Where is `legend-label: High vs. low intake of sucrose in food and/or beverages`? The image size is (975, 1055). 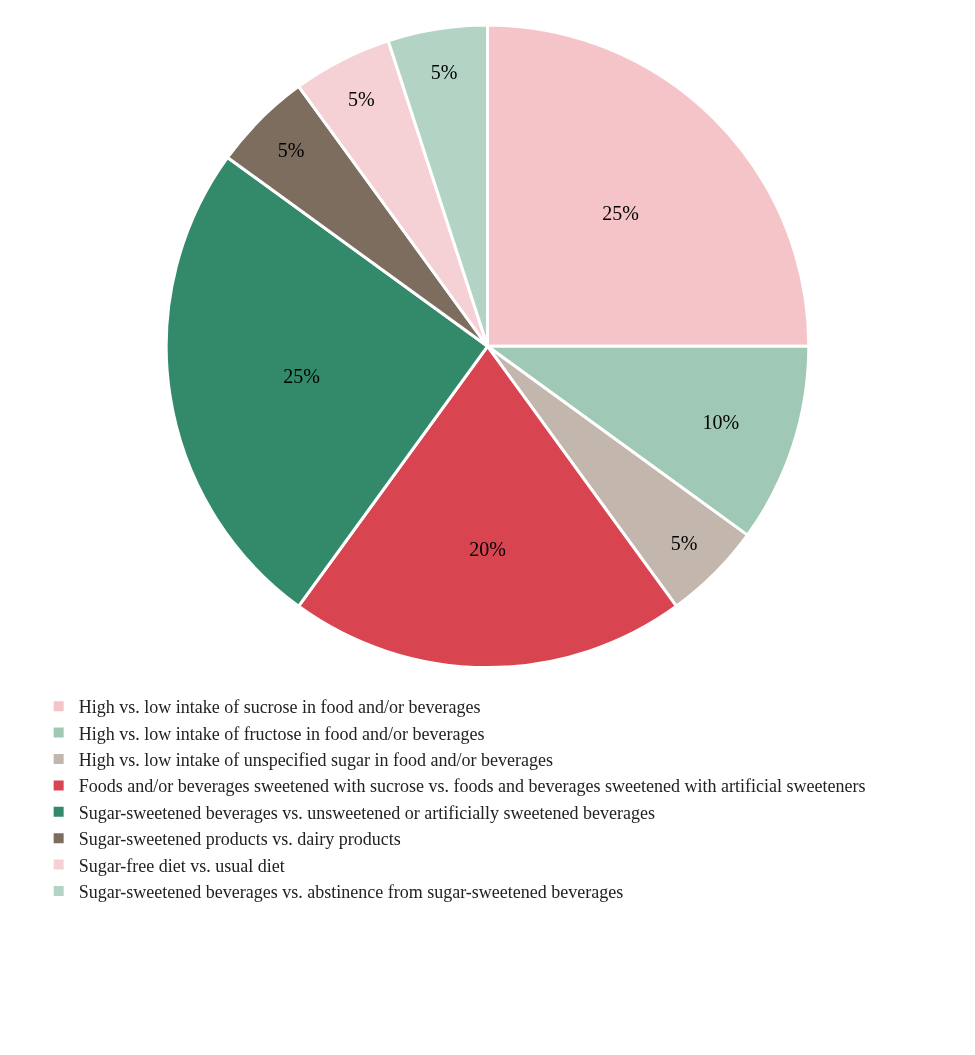 legend-label: High vs. low intake of sucrose in food and/or beverages is located at coordinates (279, 707).